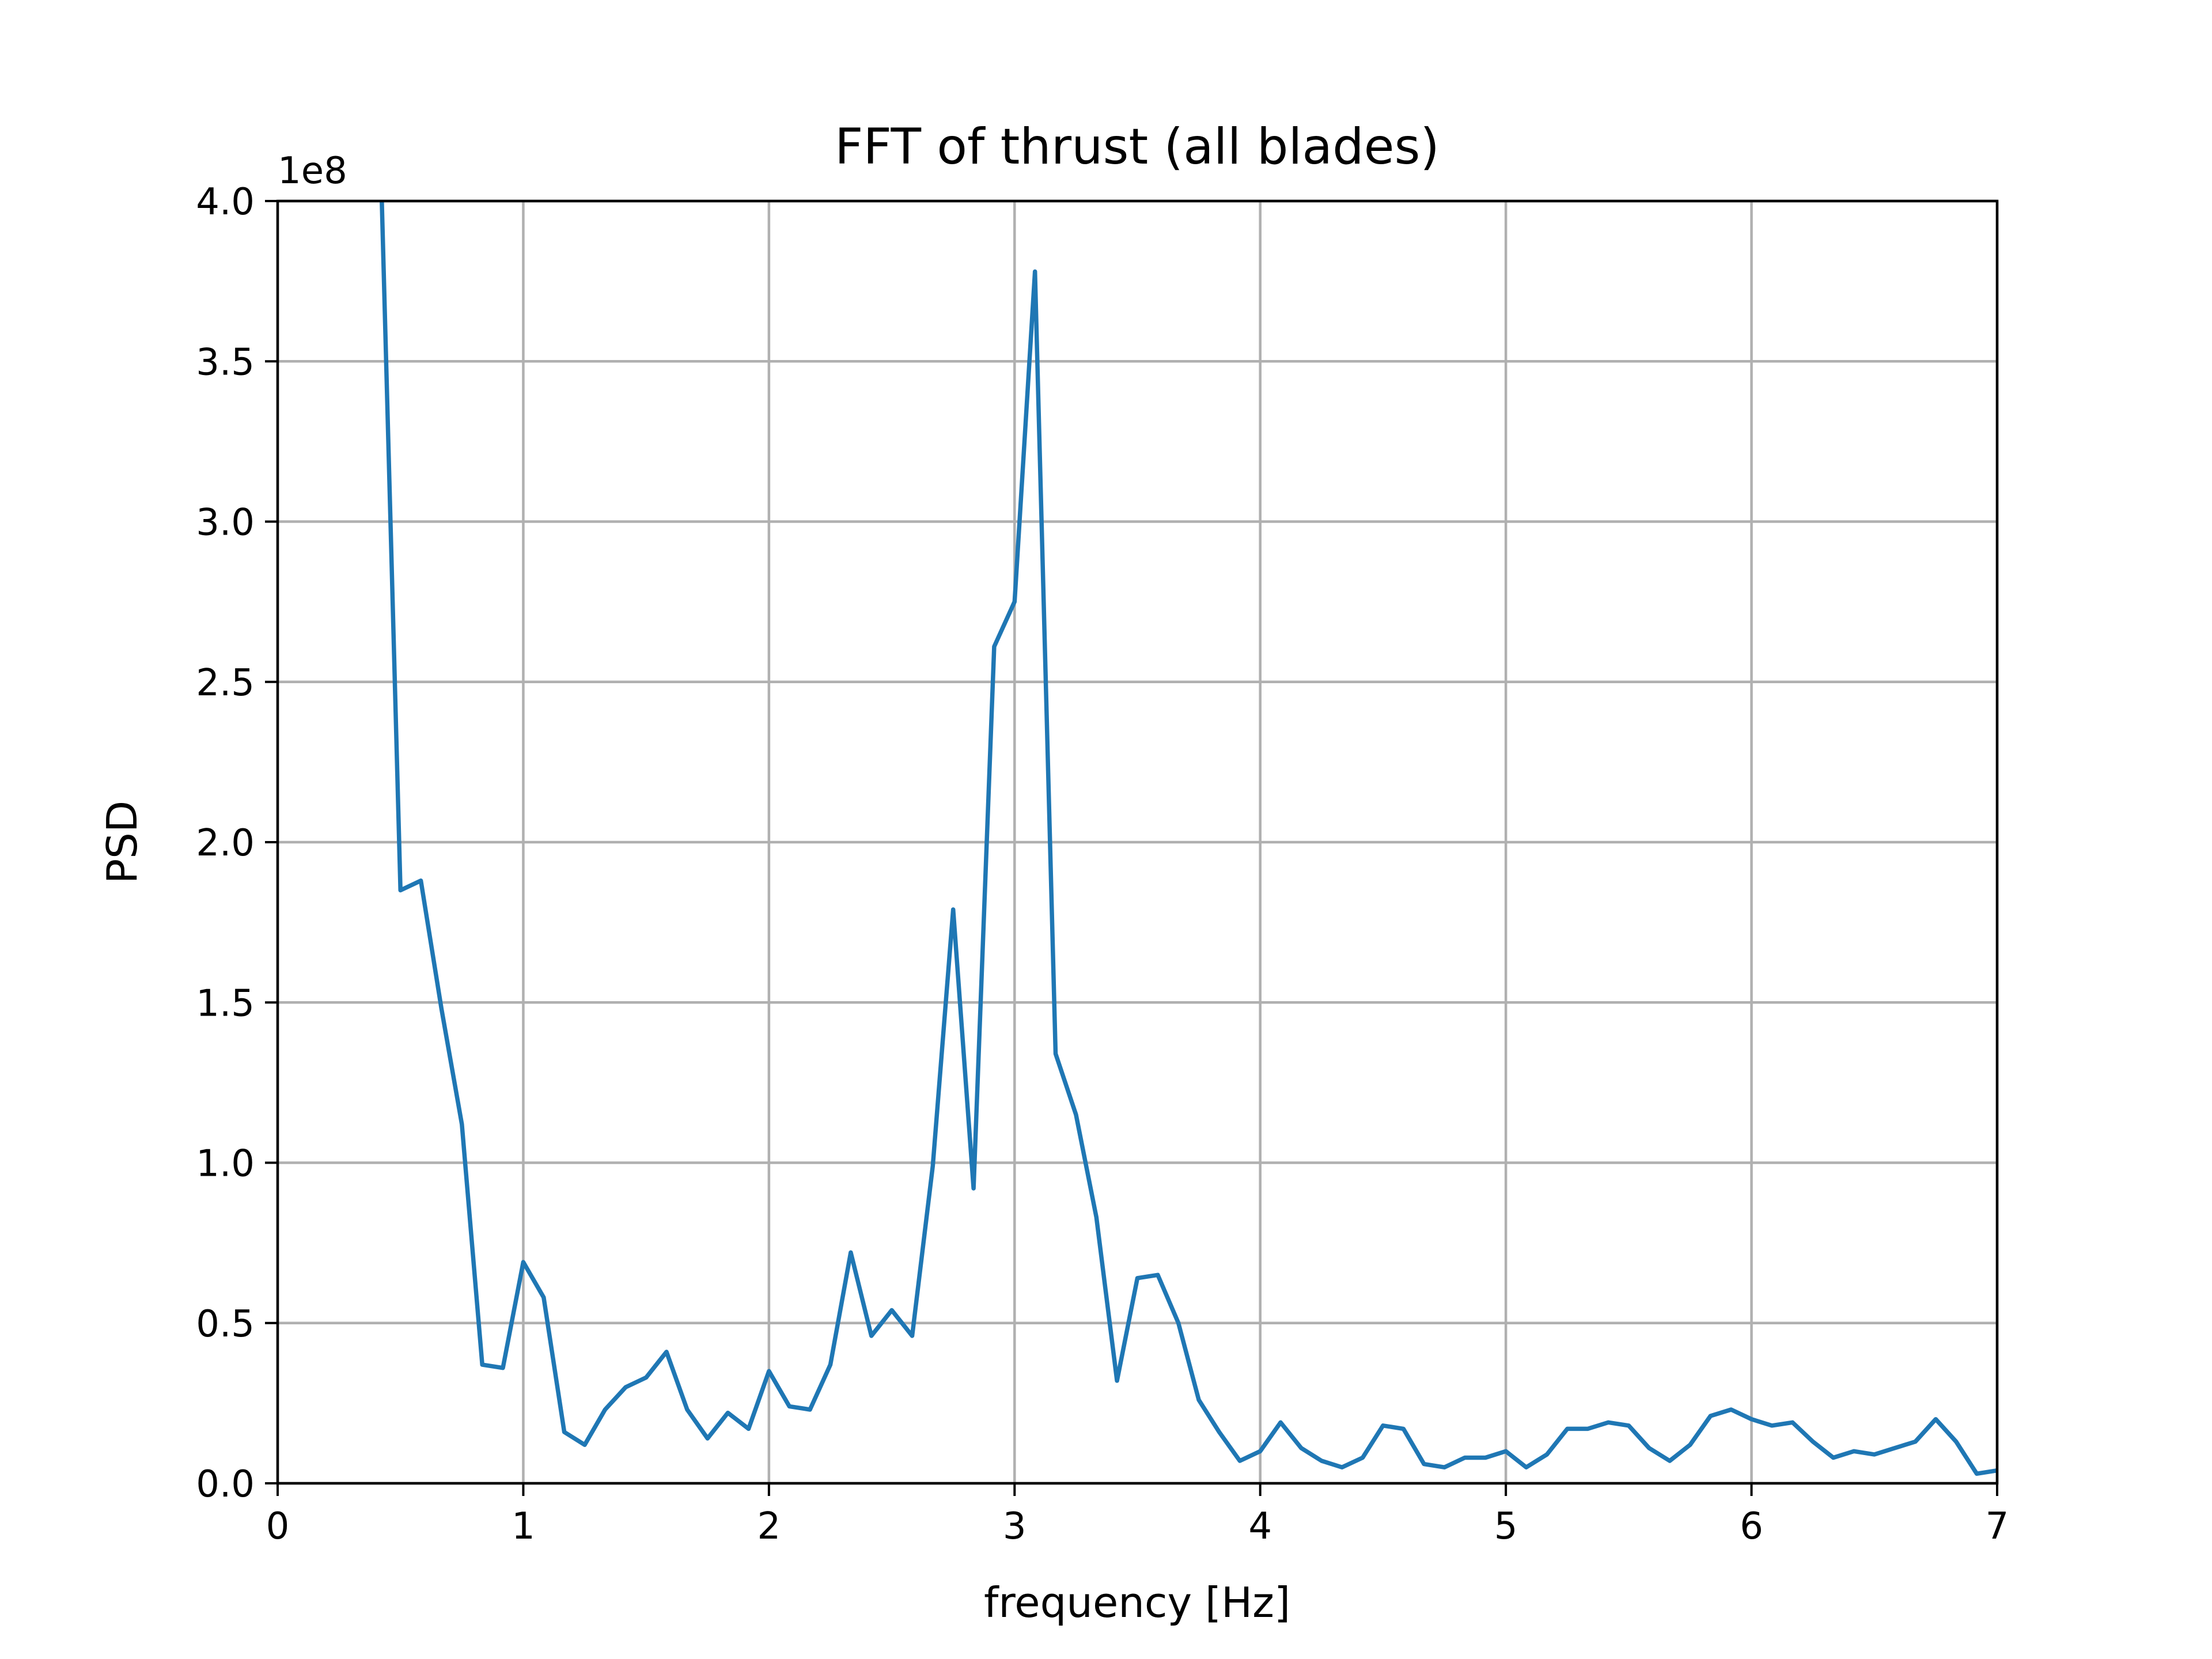 The image size is (2212, 1659). Describe the element at coordinates (225, 362) in the screenshot. I see `y-tick-label: 3.5` at that location.